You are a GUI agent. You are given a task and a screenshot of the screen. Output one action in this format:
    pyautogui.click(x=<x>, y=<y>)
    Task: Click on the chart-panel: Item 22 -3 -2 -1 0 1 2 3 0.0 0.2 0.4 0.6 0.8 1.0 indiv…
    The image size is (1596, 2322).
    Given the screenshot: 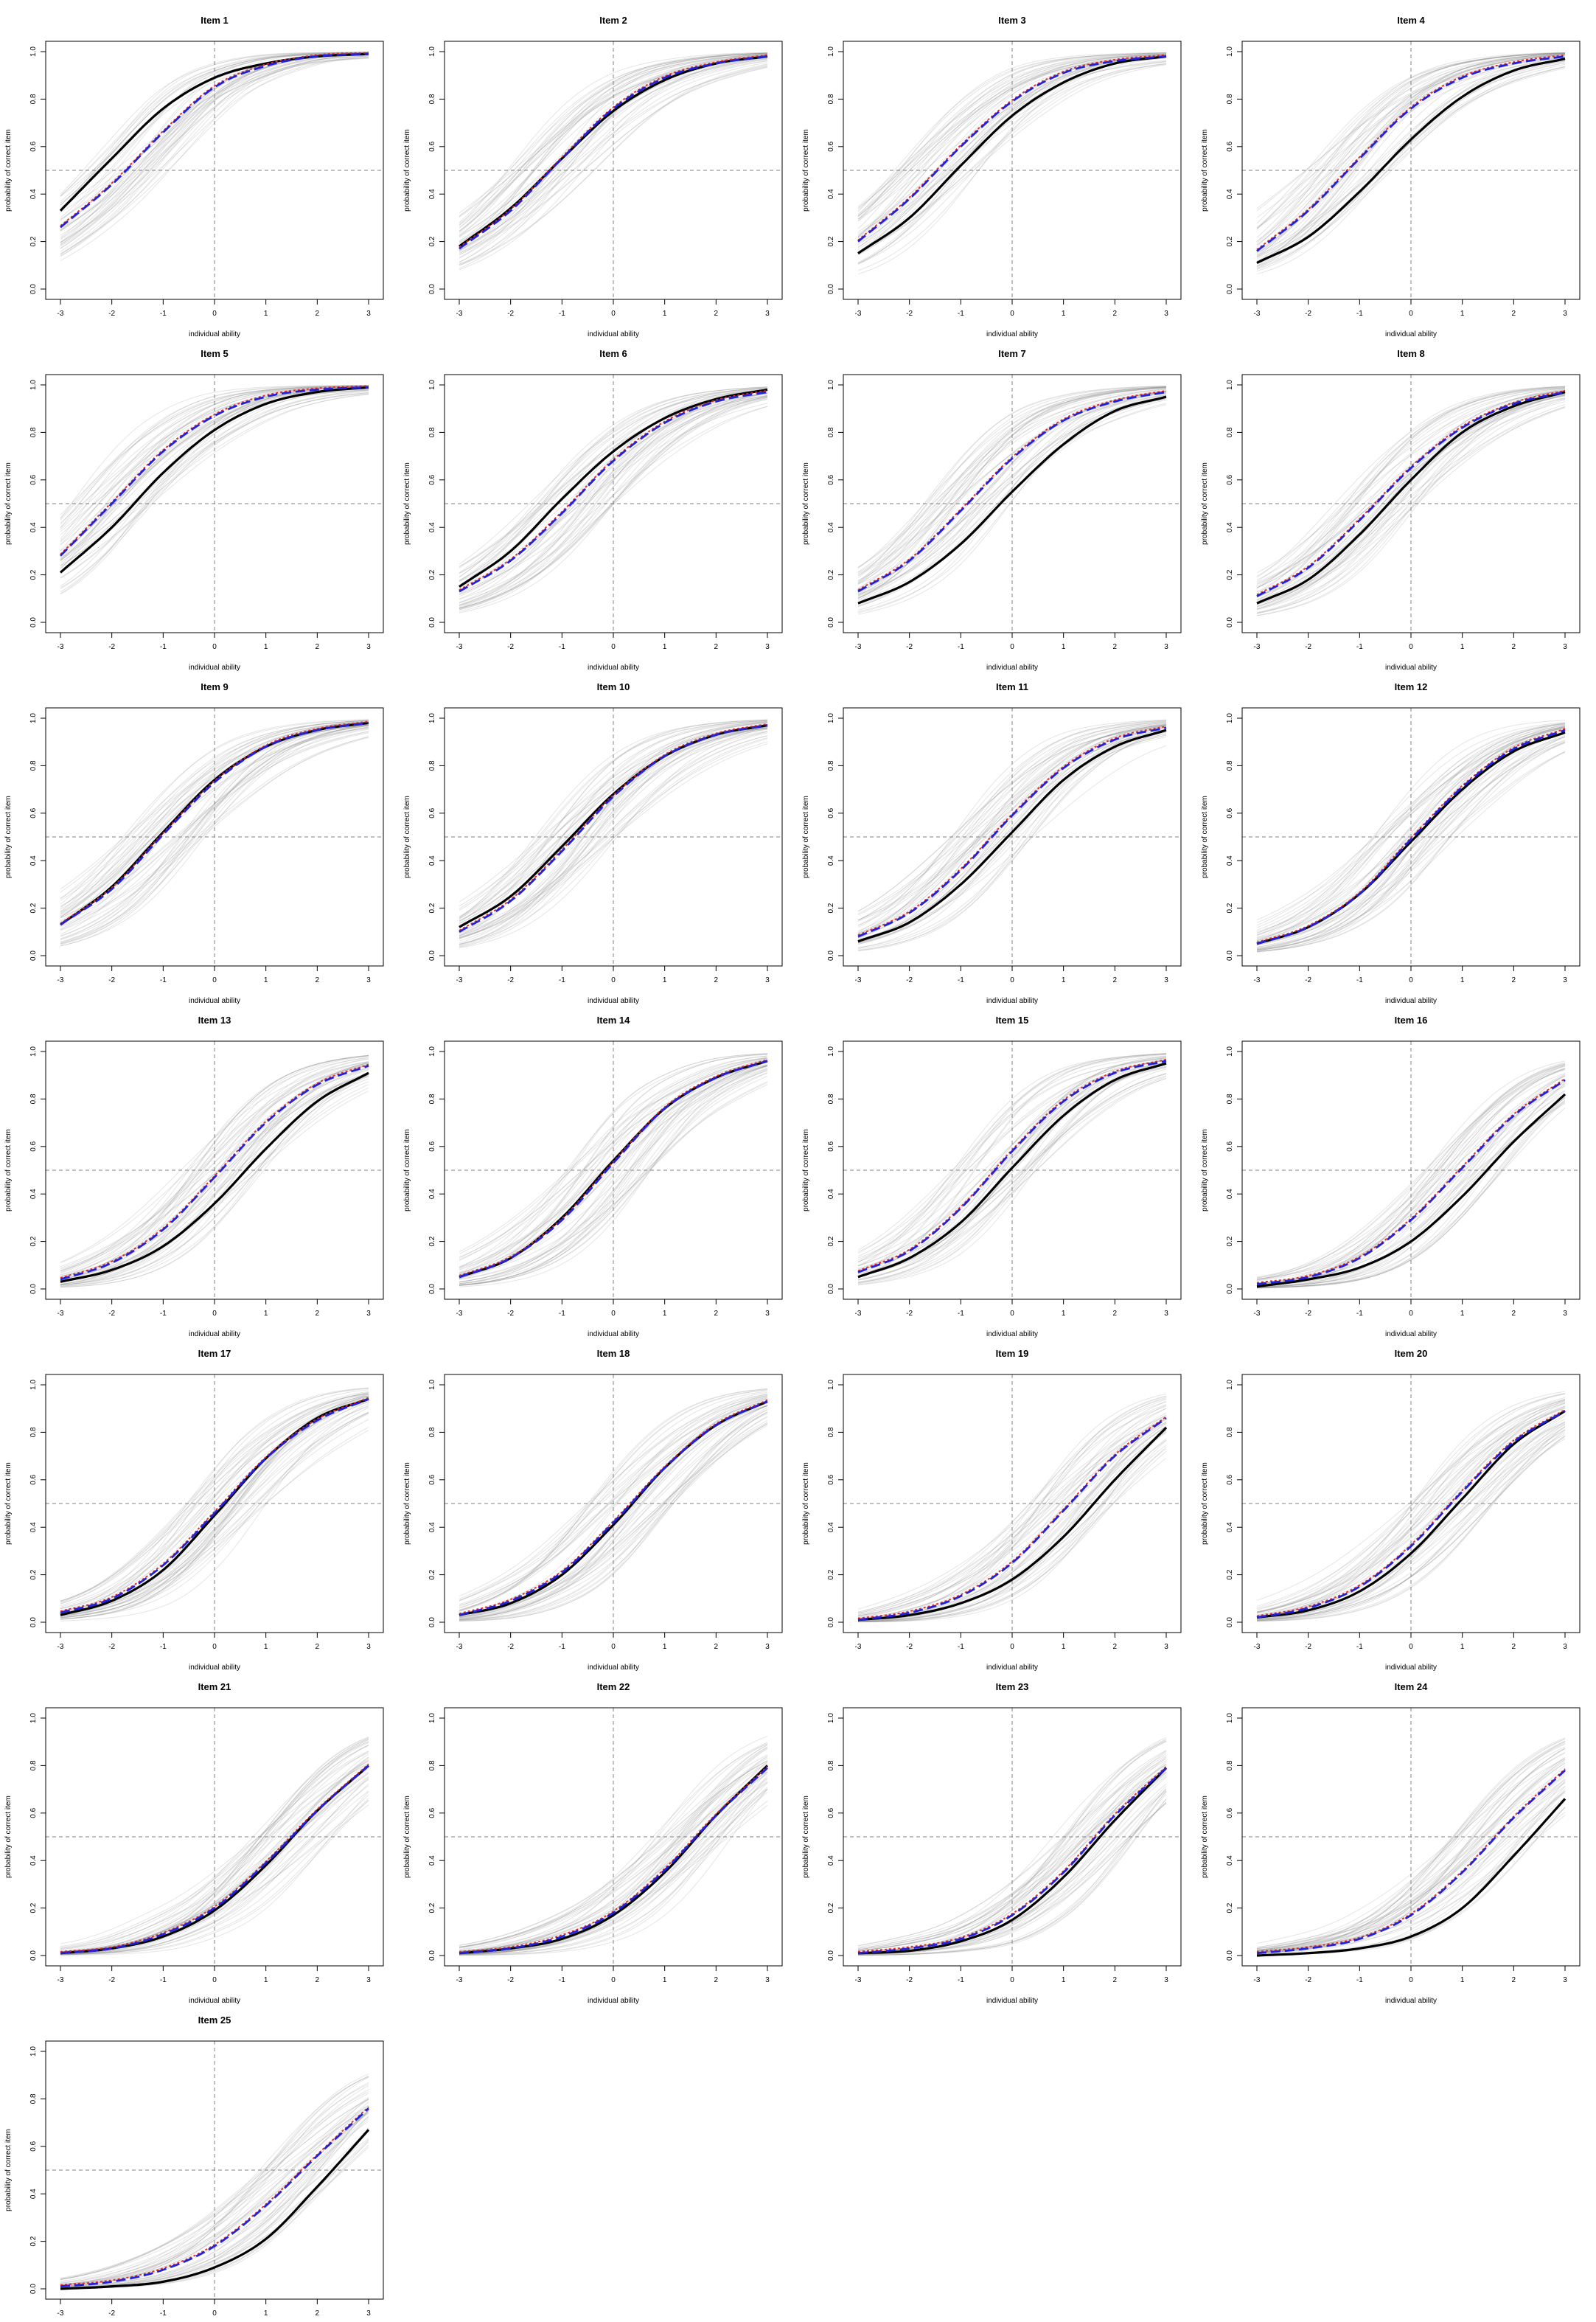 What is the action you would take?
    pyautogui.click(x=593, y=1843)
    